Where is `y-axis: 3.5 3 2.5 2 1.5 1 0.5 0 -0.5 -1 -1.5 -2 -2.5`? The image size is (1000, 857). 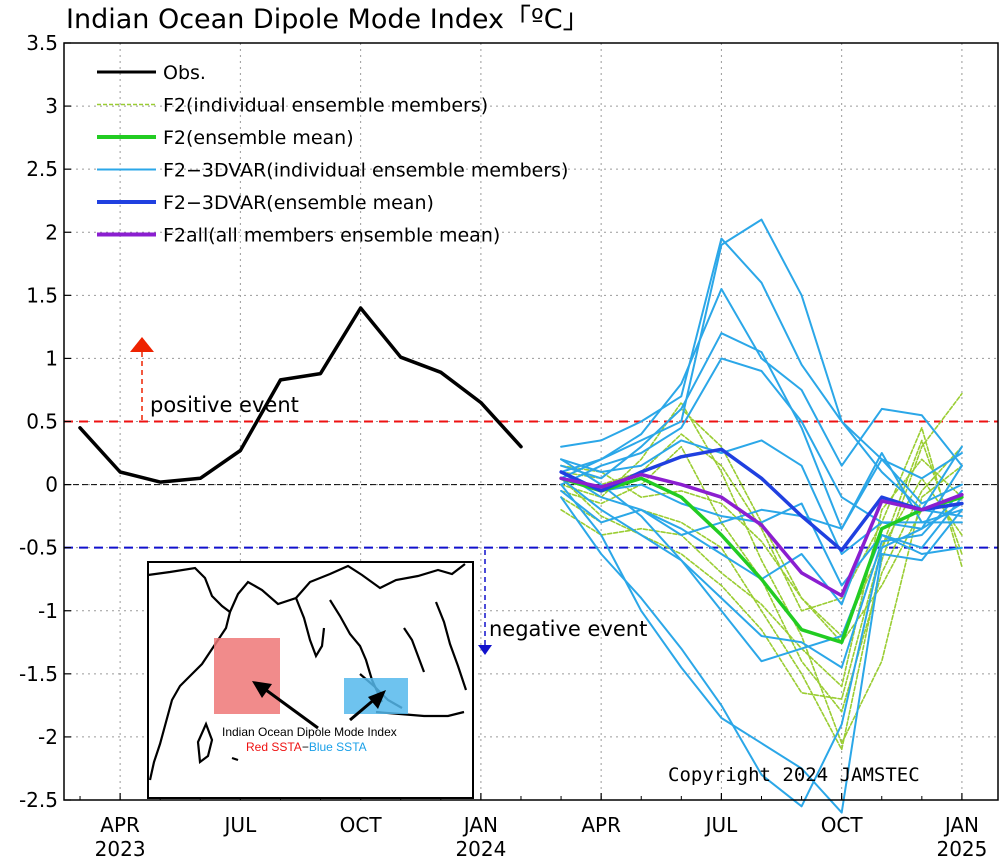 y-axis: 3.5 3 2.5 2 1.5 1 0.5 0 -0.5 -1 -1.5 -2 -2.5 is located at coordinates (45, 421).